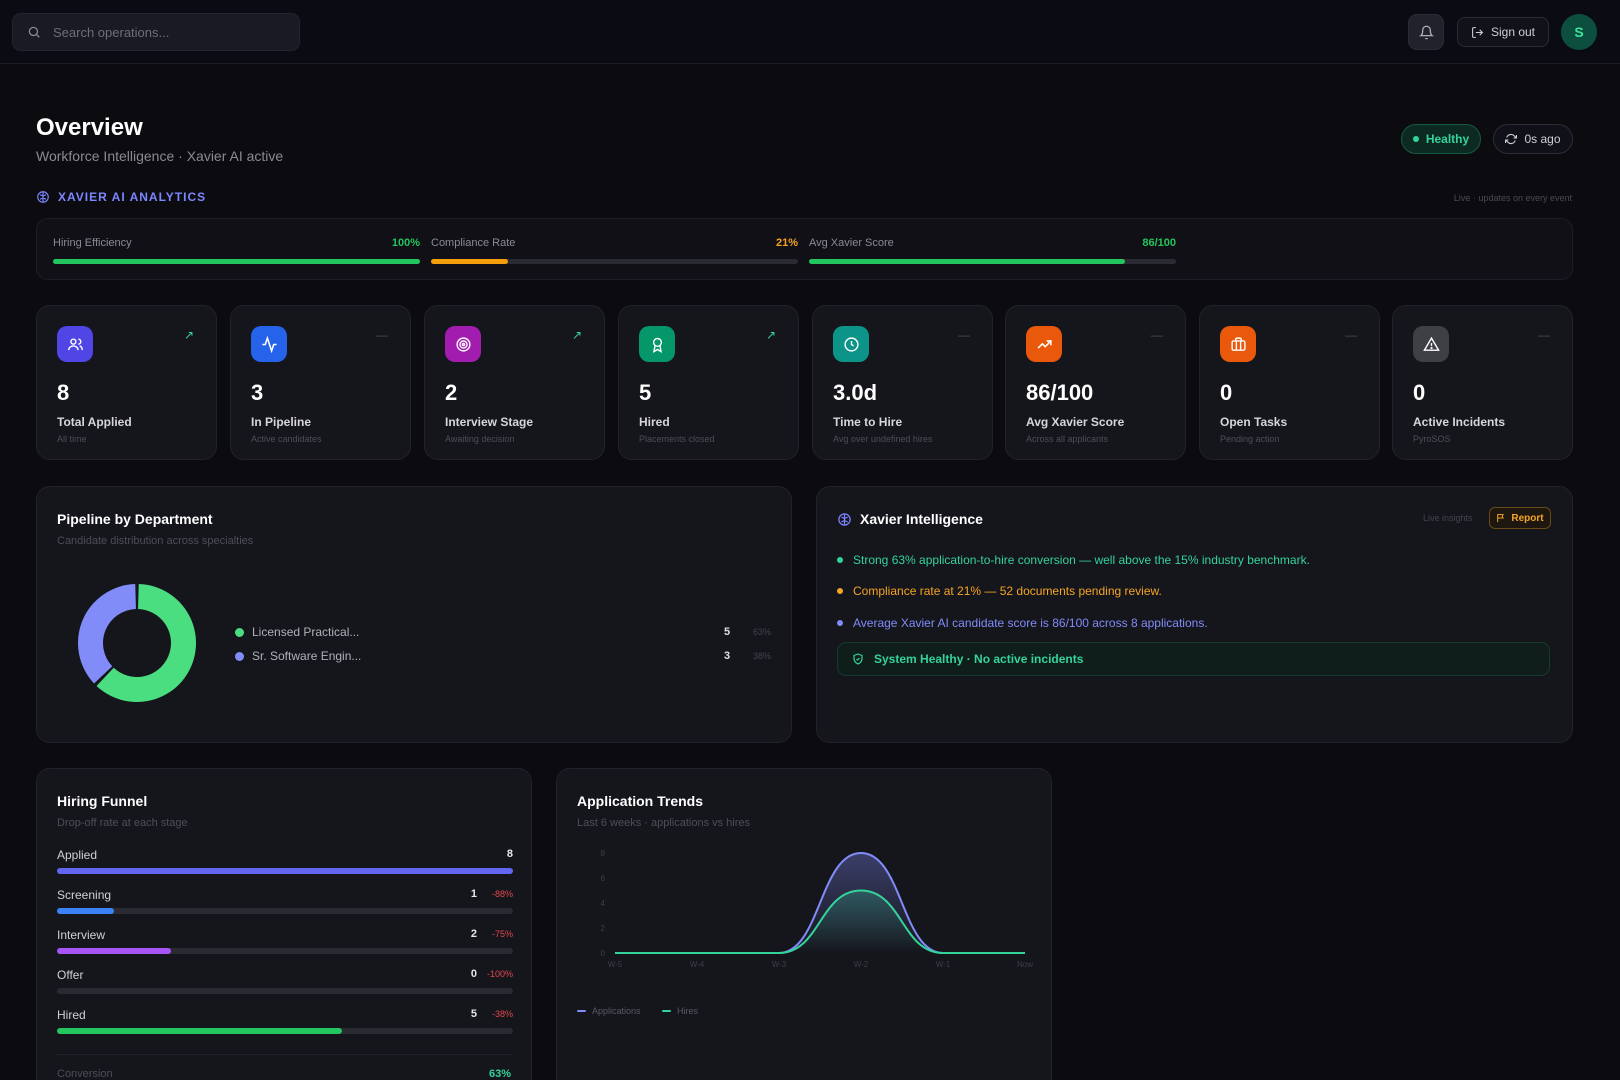 The height and width of the screenshot is (1080, 1620). I want to click on legend-item: Hires, so click(680, 1011).